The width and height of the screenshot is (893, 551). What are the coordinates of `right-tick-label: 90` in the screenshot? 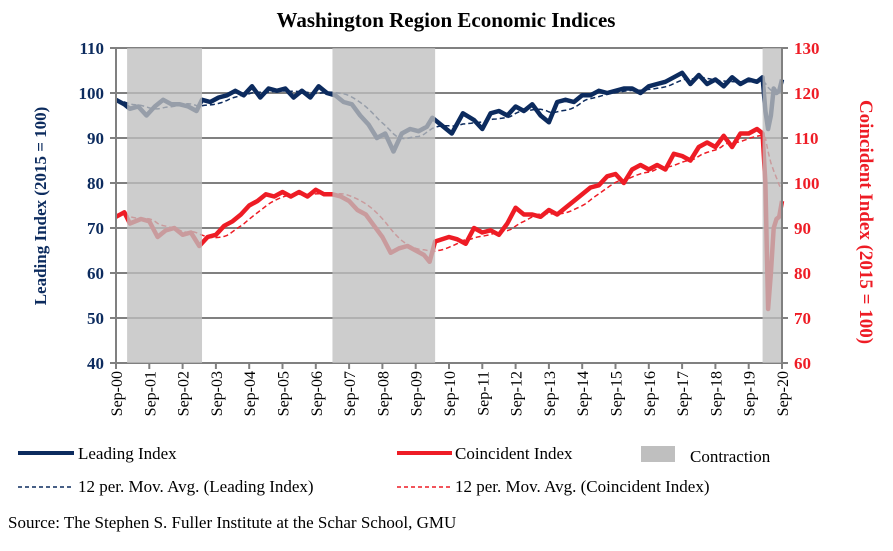 It's located at (802, 228).